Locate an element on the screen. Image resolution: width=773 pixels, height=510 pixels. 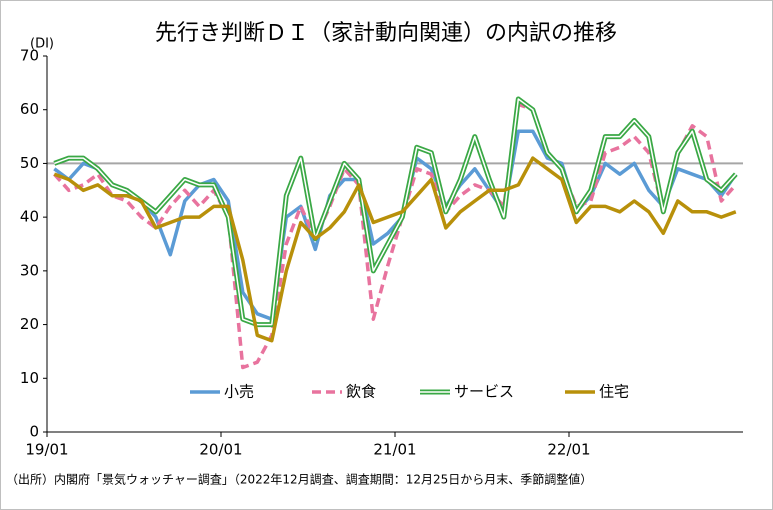
y-axis-label: (DI) is located at coordinates (42, 44).